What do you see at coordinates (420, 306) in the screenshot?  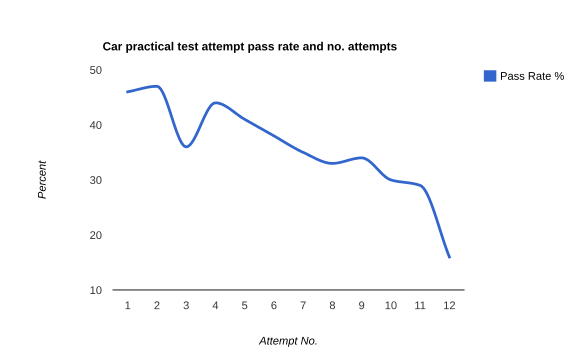 I see `x-tick-label: 11` at bounding box center [420, 306].